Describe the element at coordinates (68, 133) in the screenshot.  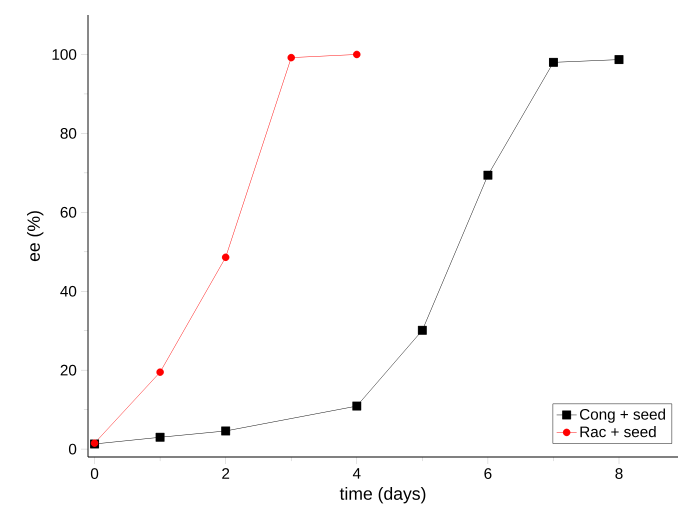
I see `y-tick-label: 80` at that location.